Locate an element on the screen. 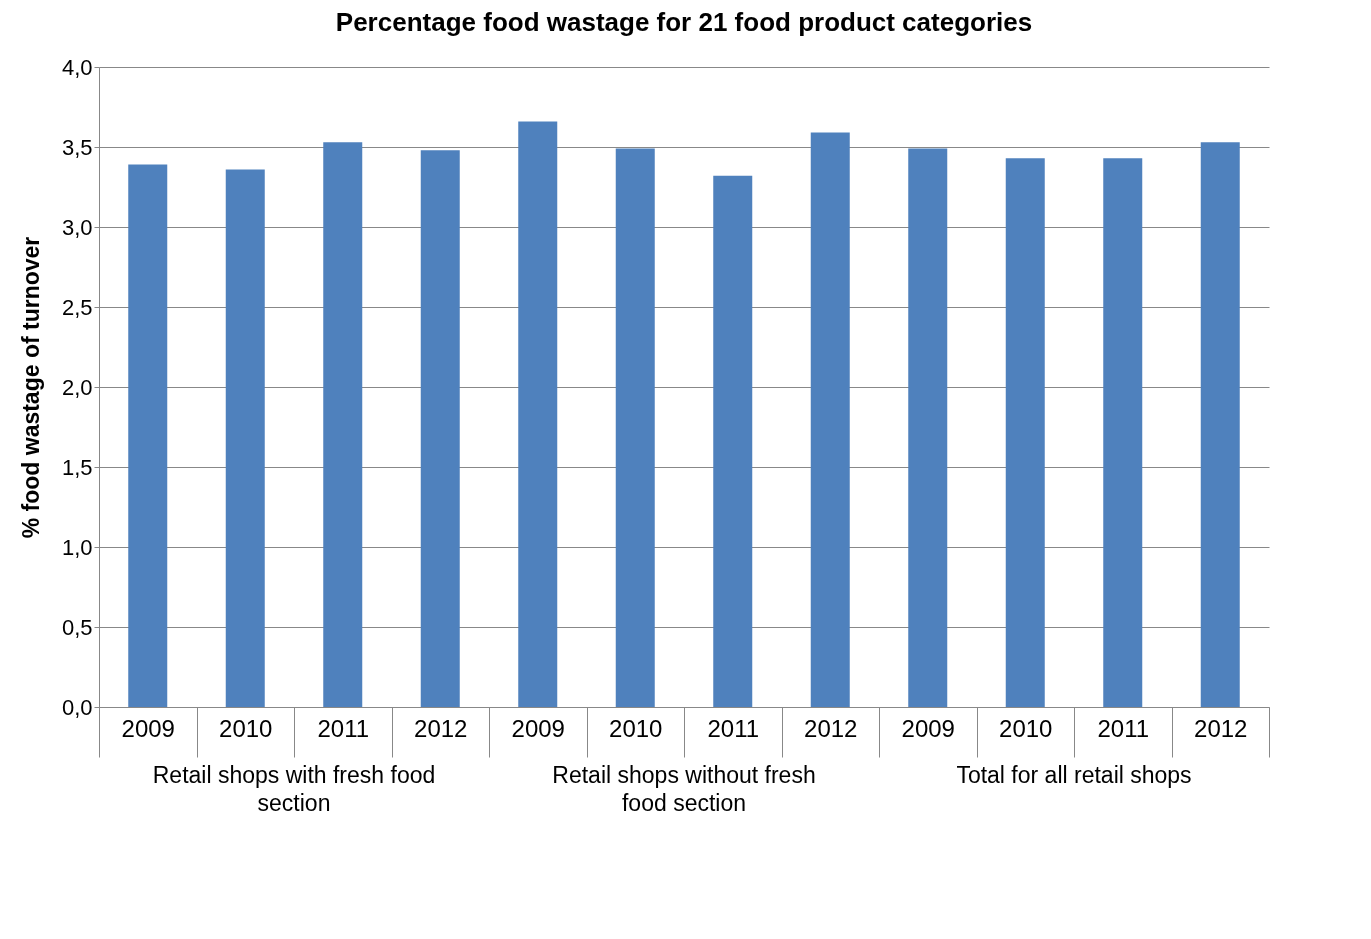 The image size is (1371, 939). y-tick-label: 4,0 is located at coordinates (77, 67).